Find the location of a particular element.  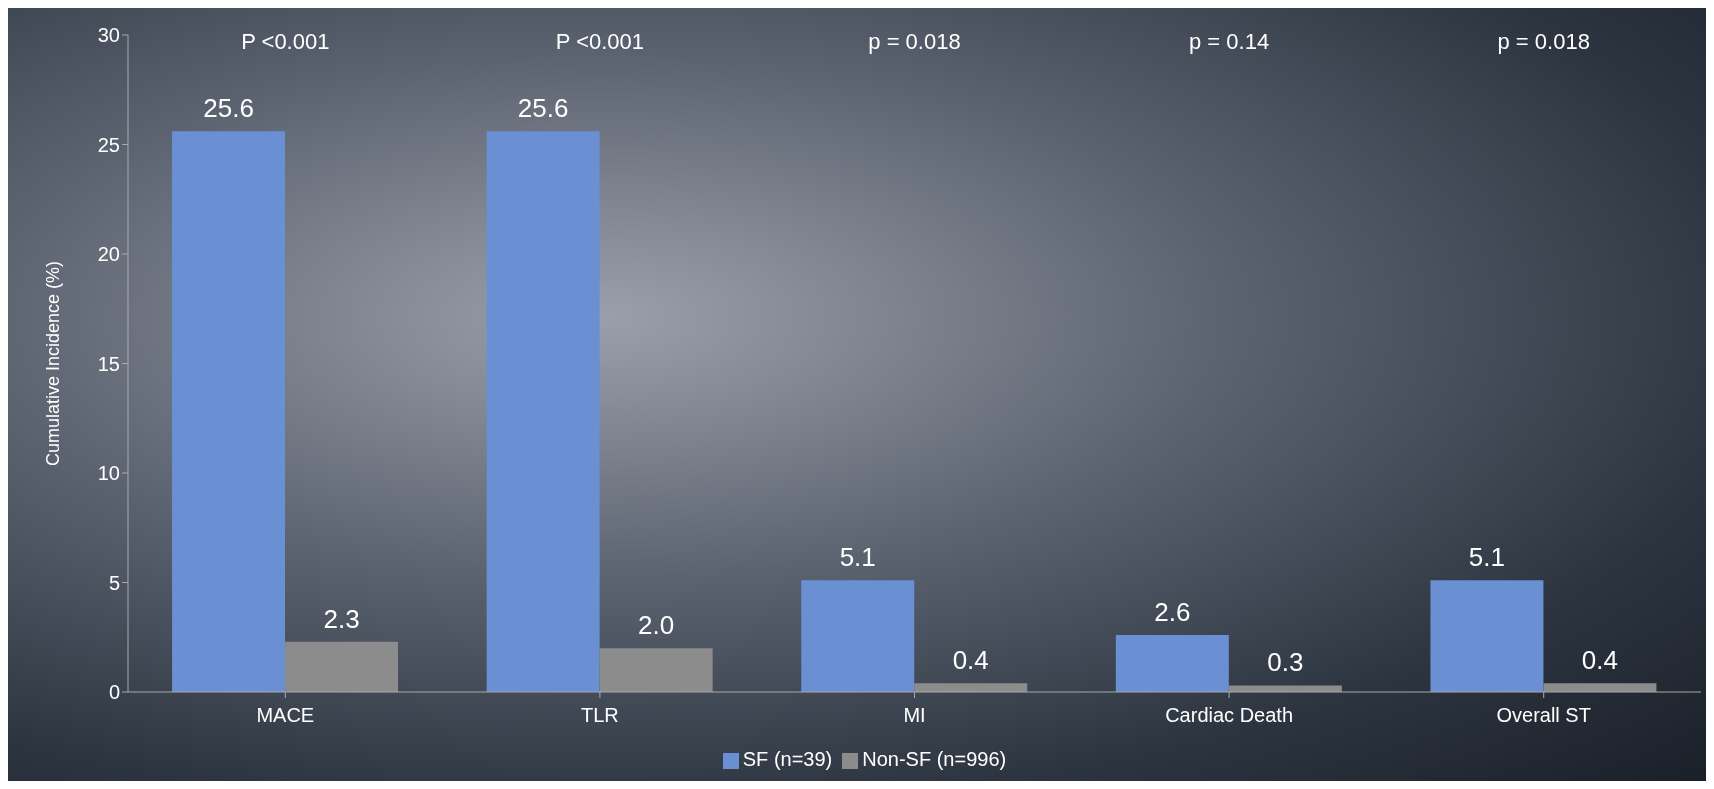

y-tick-label: 20 is located at coordinates (108, 254).